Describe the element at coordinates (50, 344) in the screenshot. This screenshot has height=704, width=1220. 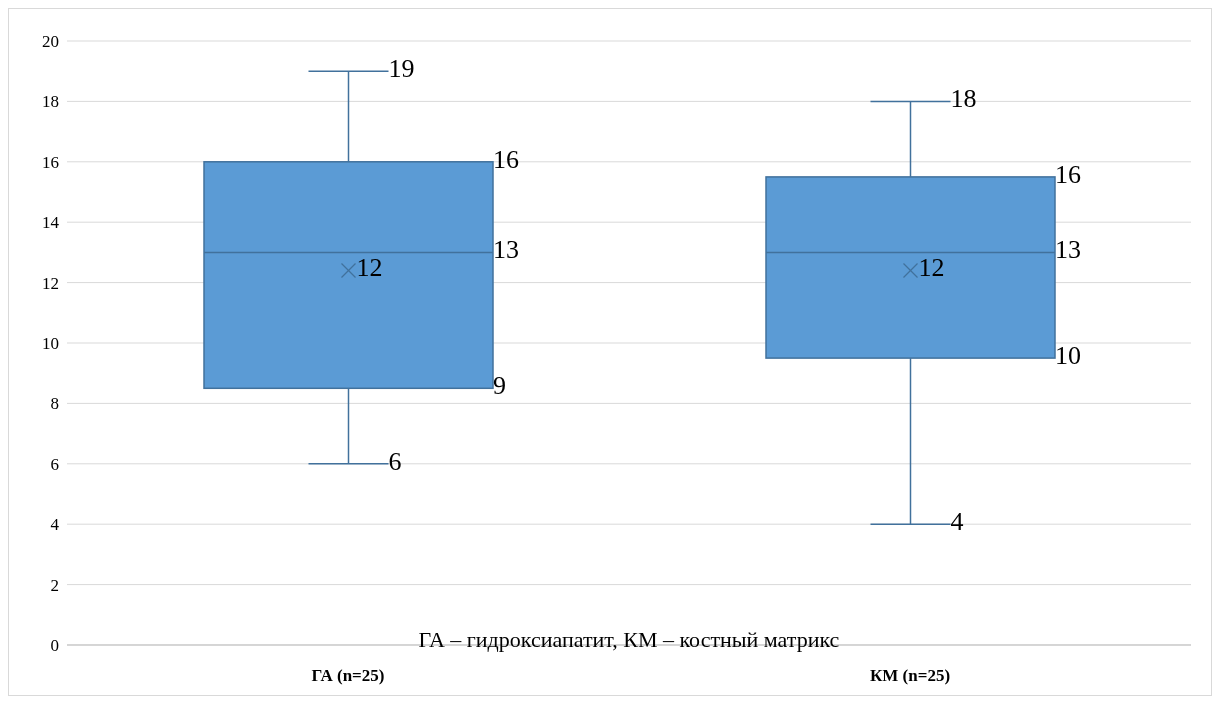
I see `y-tick-label: 10` at that location.